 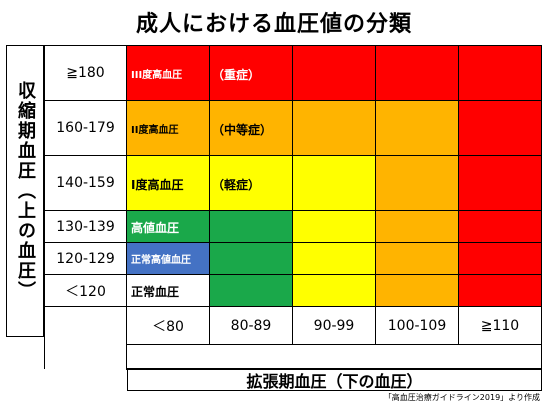 What do you see at coordinates (86, 227) in the screenshot?
I see `y-tick-label: 130-139` at bounding box center [86, 227].